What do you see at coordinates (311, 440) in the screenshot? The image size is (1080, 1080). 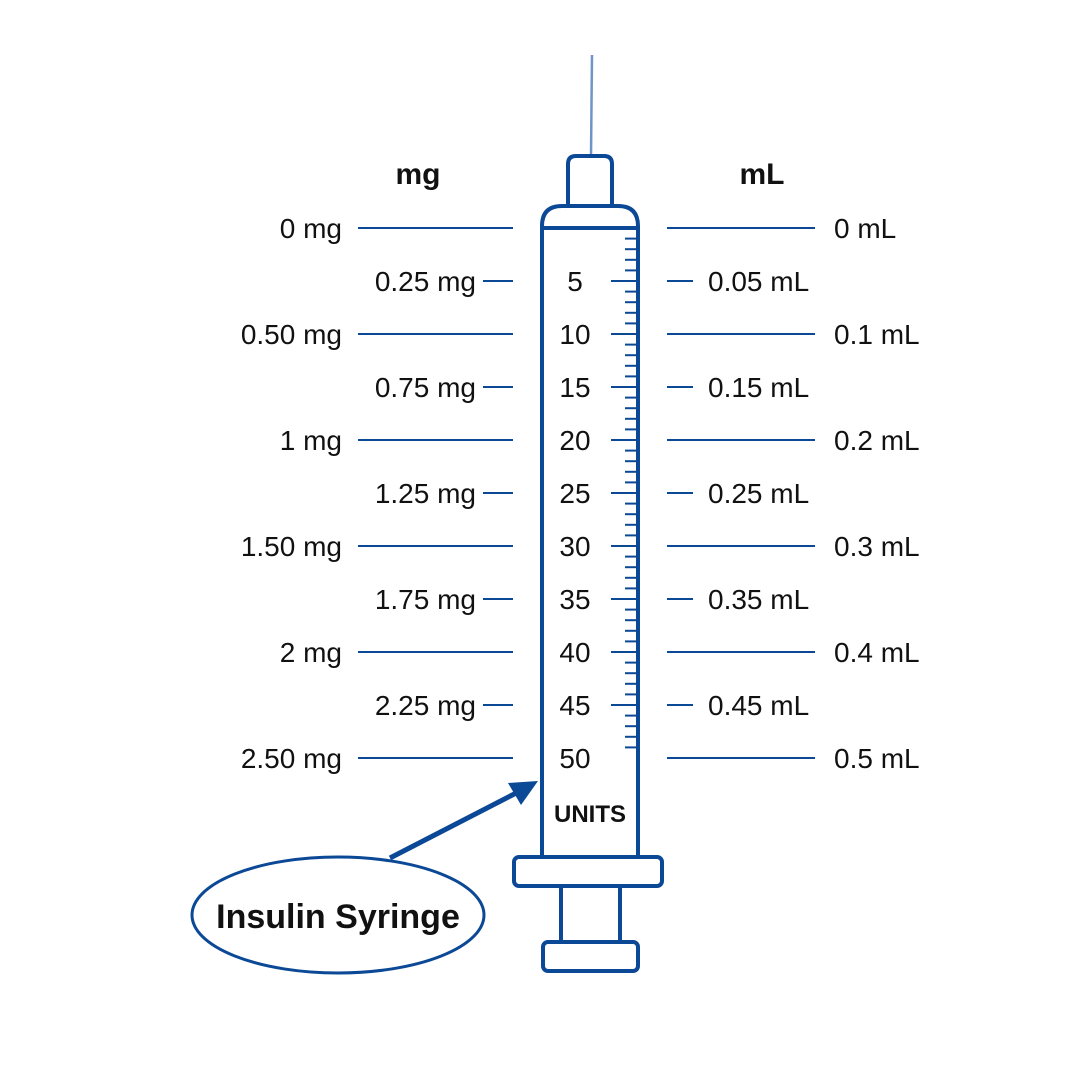 I see `mg-label: 1 mg` at bounding box center [311, 440].